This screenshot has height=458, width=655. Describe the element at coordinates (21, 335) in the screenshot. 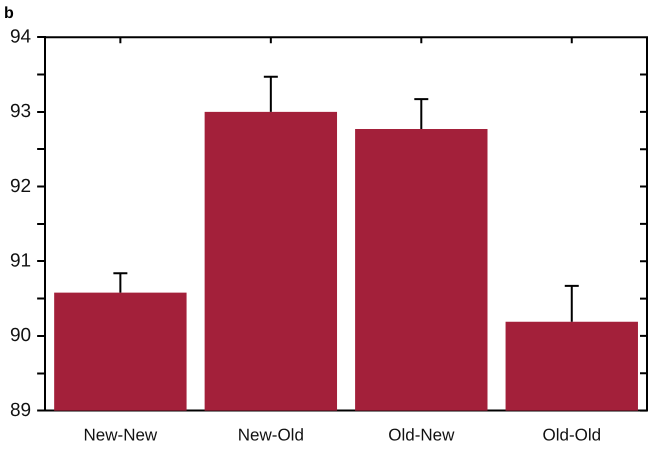

I see `y-tick-label: 90` at that location.